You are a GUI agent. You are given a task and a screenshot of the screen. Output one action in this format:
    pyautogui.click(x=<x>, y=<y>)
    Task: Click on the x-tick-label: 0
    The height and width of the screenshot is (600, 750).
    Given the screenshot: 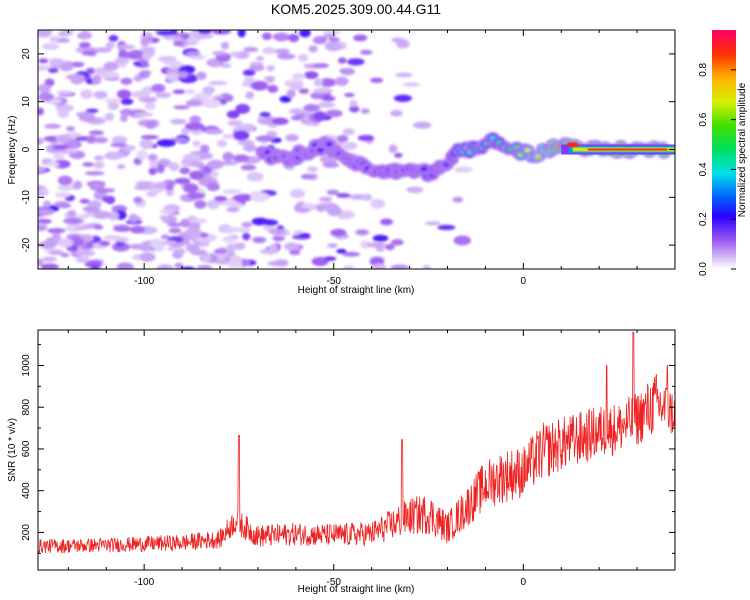 What is the action you would take?
    pyautogui.click(x=524, y=582)
    